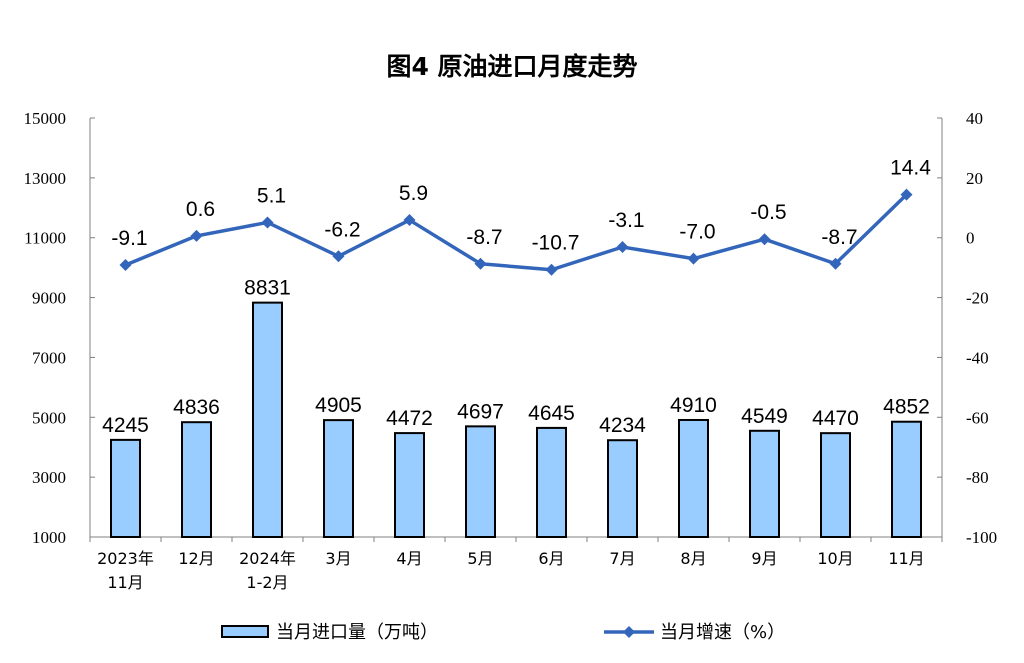 This screenshot has height=663, width=1024. What do you see at coordinates (129, 238) in the screenshot?
I see `line-value-label: -9.1` at bounding box center [129, 238].